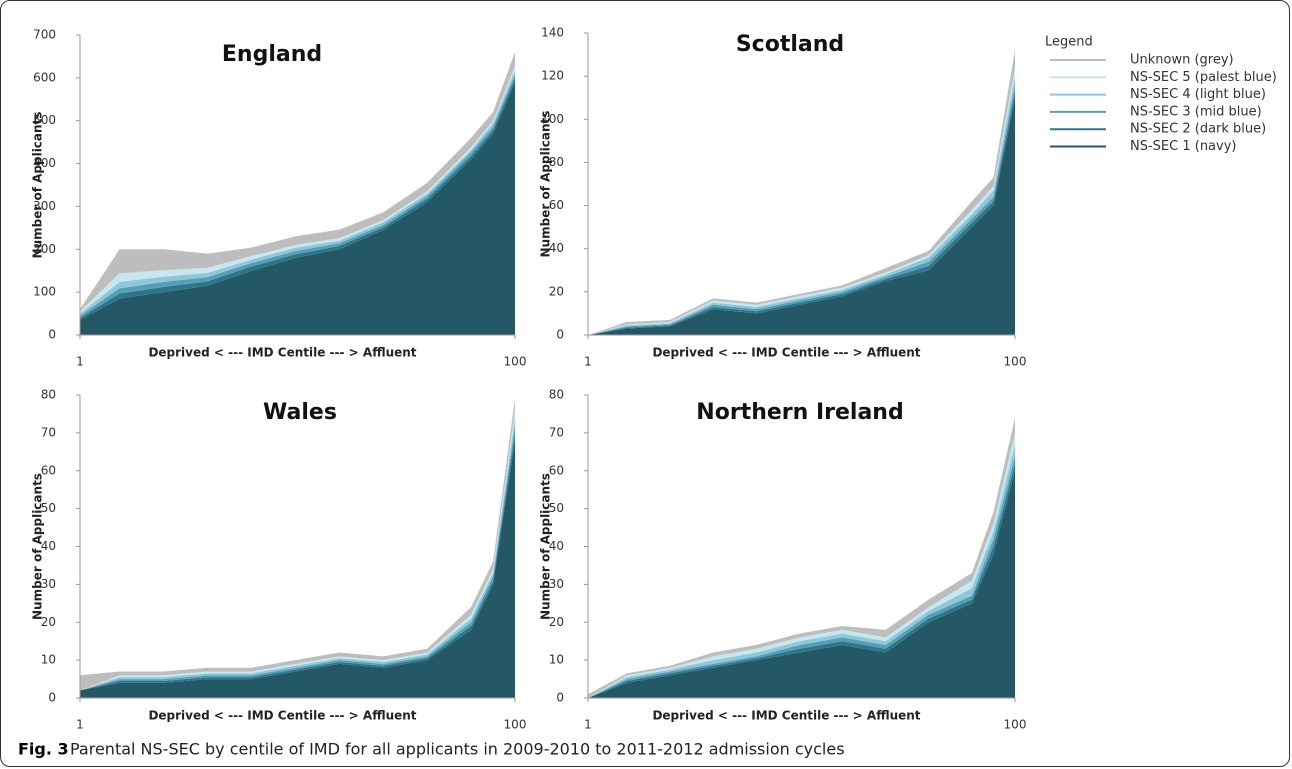 The height and width of the screenshot is (769, 1292). Describe the element at coordinates (272, 54) in the screenshot. I see `chart-title: England` at that location.